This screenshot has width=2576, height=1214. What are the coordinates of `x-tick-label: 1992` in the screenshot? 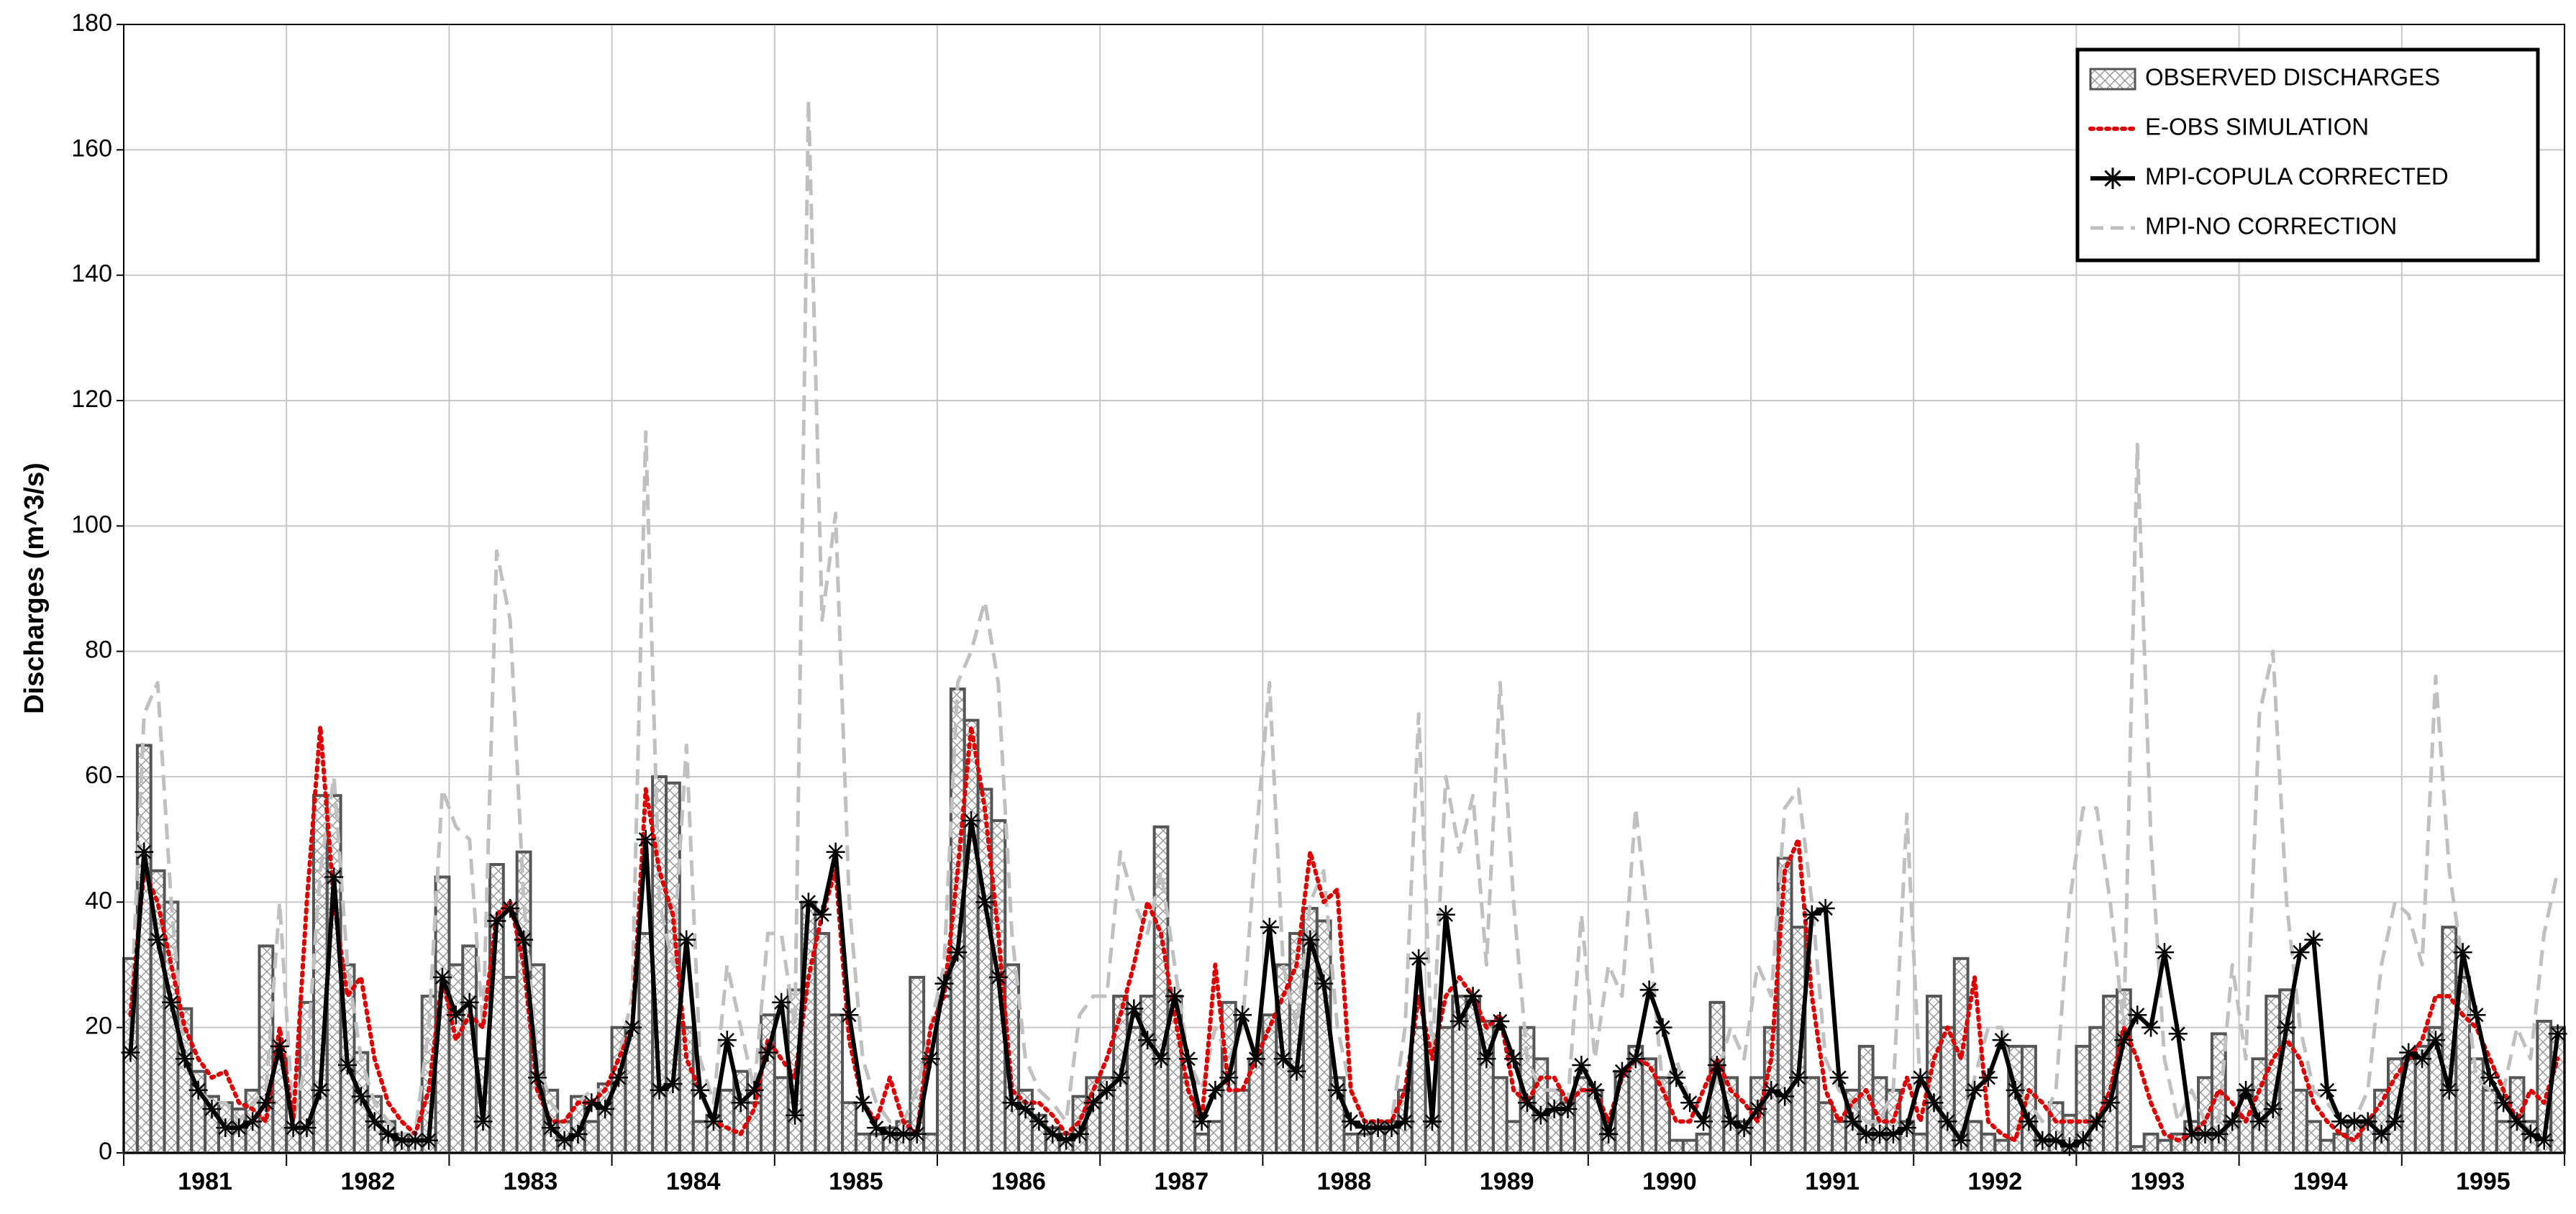 It's located at (1995, 1181).